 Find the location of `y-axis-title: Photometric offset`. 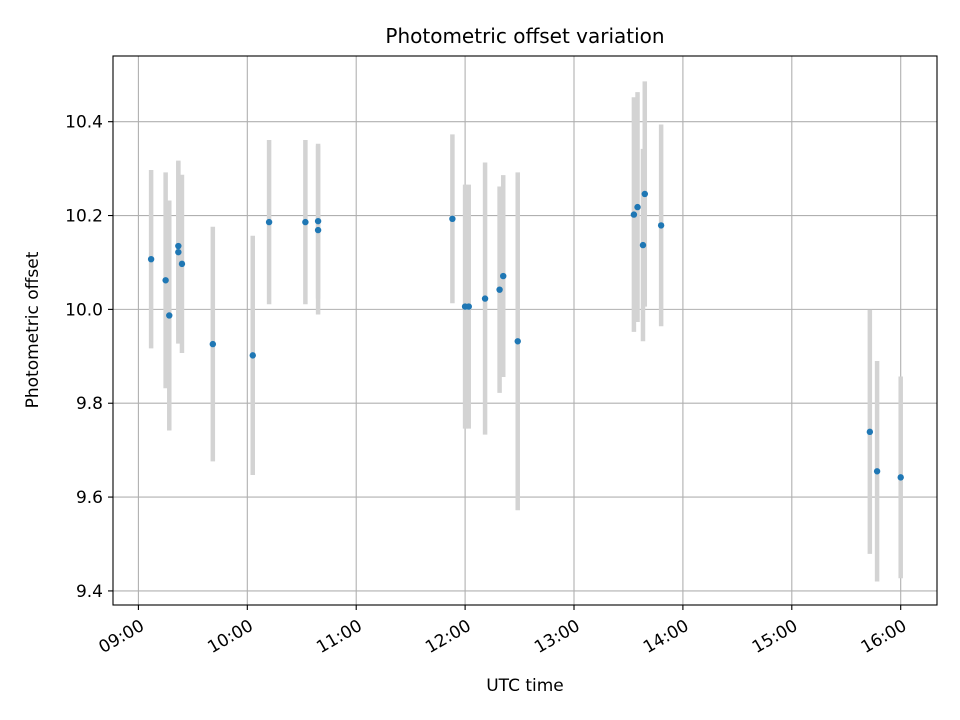

y-axis-title: Photometric offset is located at coordinates (33, 329).